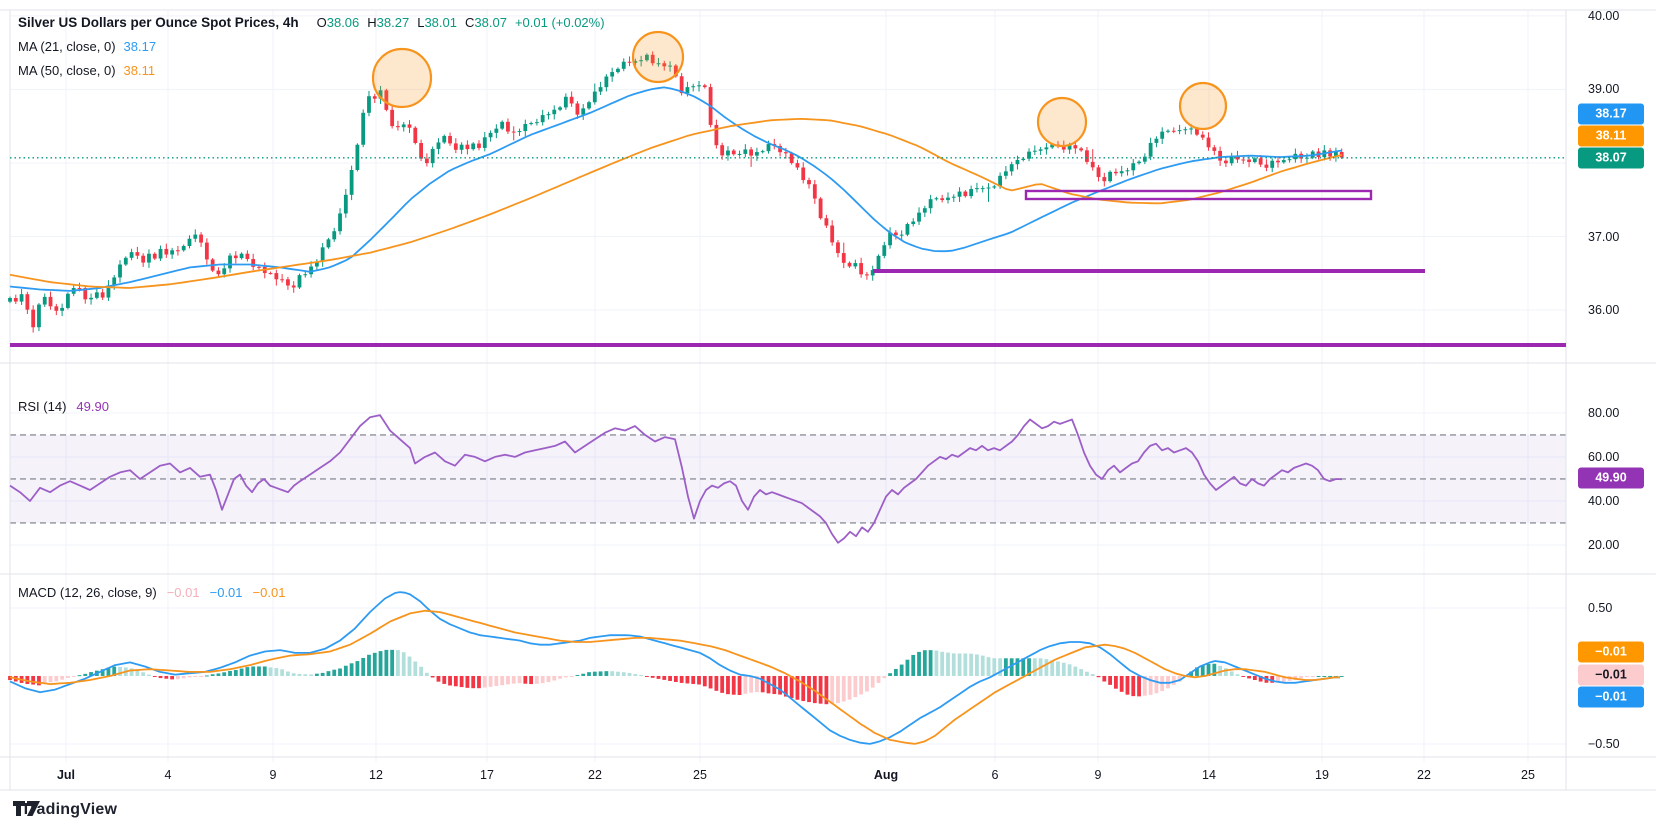  Describe the element at coordinates (1604, 89) in the screenshot. I see `price-axis-label: 39.00` at that location.